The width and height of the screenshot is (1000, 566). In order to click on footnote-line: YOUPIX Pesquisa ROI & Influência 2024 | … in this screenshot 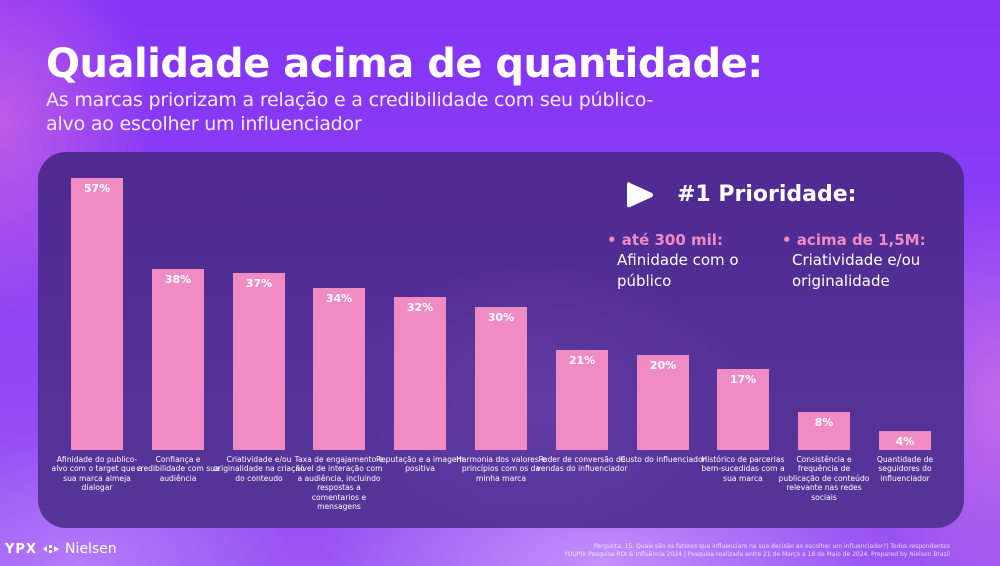, I will do `click(757, 554)`.